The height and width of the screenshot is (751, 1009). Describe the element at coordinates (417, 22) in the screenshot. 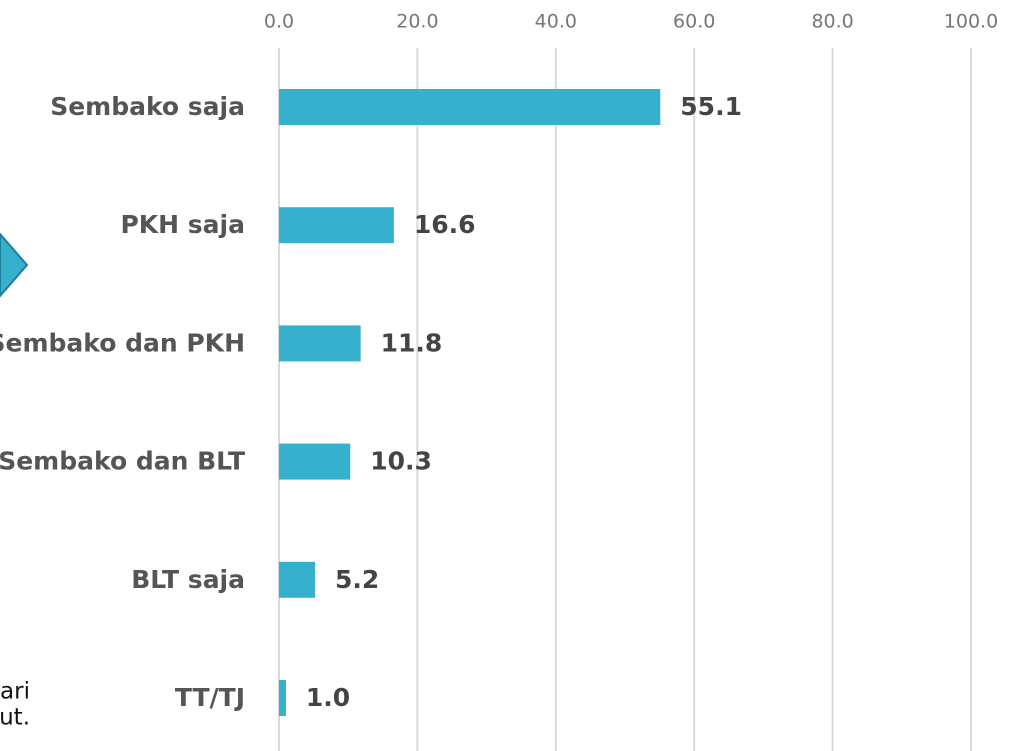

I see `x-tick-label: 20.0` at that location.